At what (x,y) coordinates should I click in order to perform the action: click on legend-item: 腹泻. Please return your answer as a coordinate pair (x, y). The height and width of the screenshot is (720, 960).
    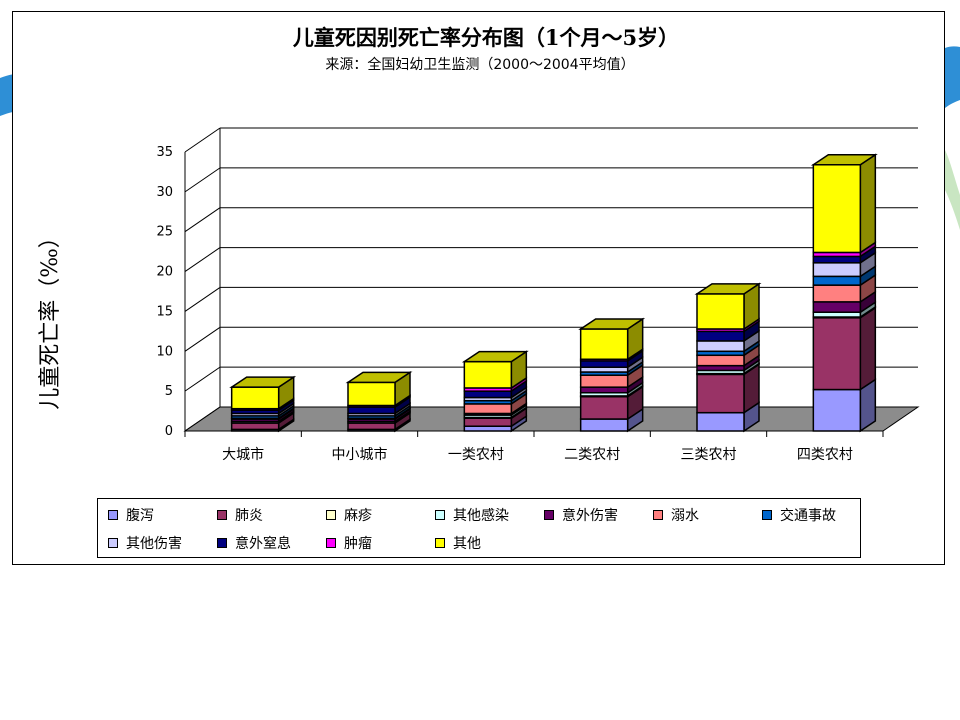
    Looking at the image, I should click on (131, 515).